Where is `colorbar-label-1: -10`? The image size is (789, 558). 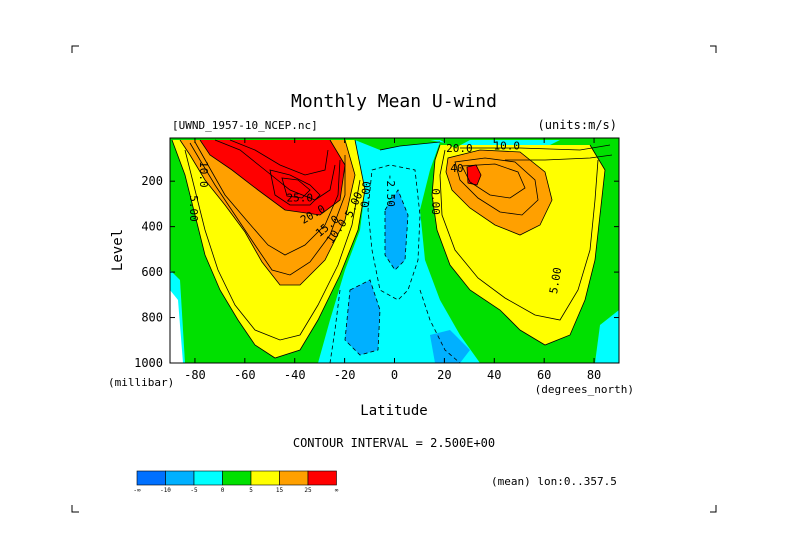
colorbar-label-1: -10 is located at coordinates (165, 490).